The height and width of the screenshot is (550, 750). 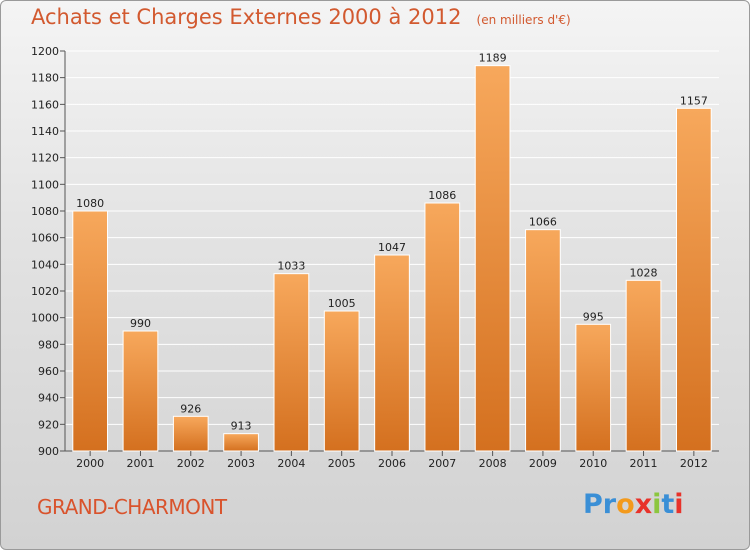 What do you see at coordinates (442, 195) in the screenshot?
I see `bar-value-label: 1086` at bounding box center [442, 195].